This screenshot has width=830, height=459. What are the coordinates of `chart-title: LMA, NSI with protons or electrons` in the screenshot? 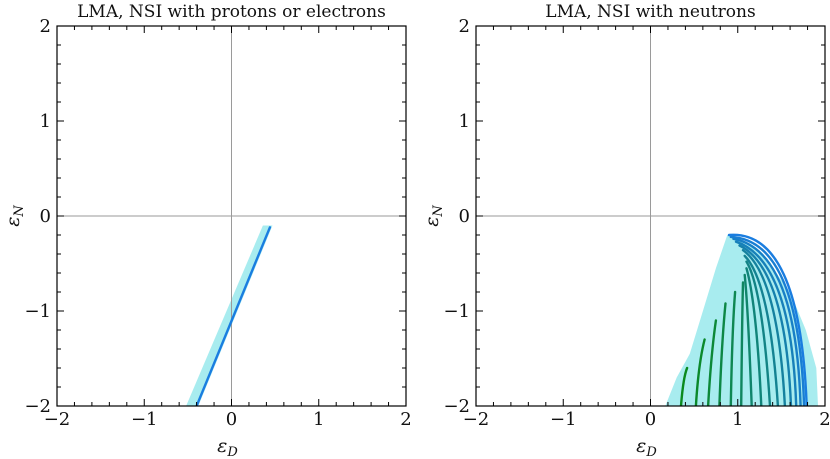 It's located at (231, 12).